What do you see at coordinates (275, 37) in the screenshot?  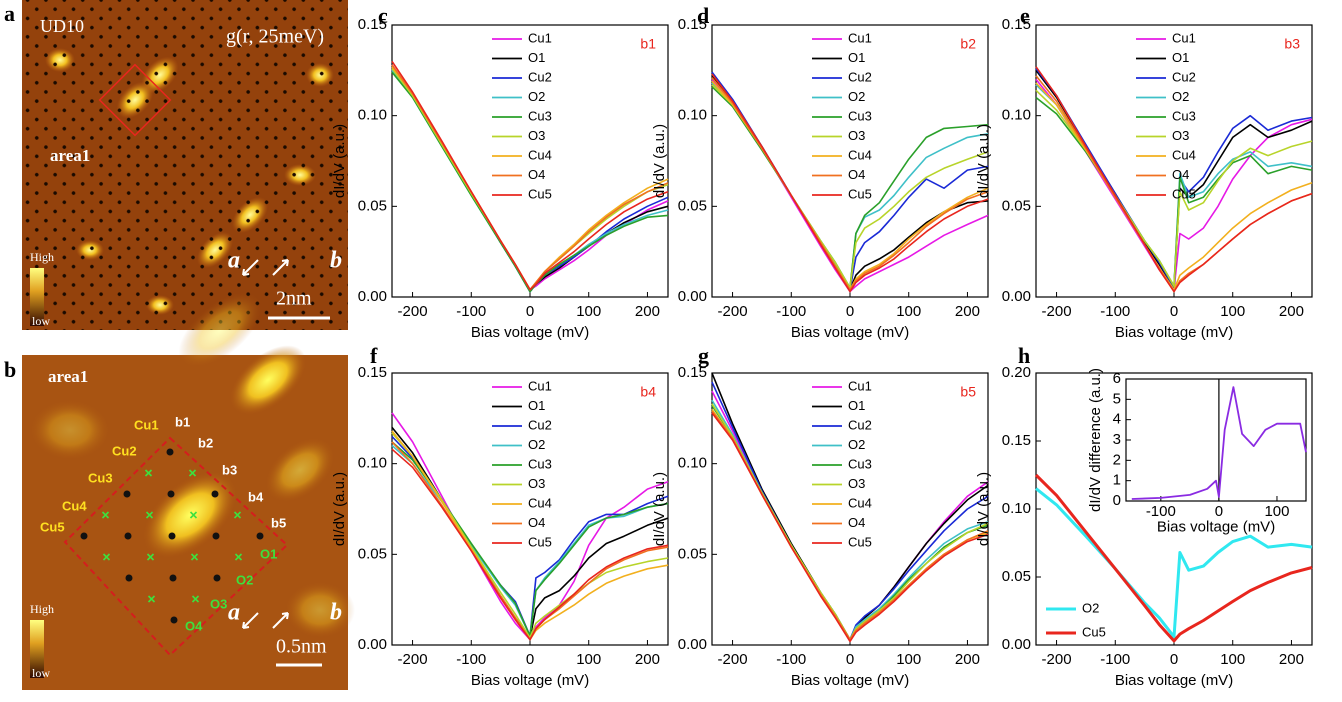 I see `map-label: g(r, 25meV)` at bounding box center [275, 37].